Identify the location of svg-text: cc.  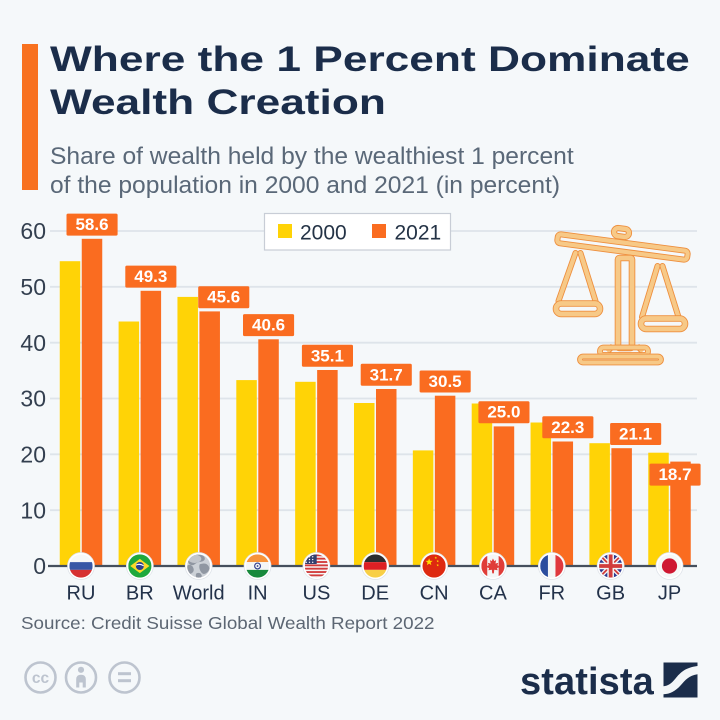
(41, 678).